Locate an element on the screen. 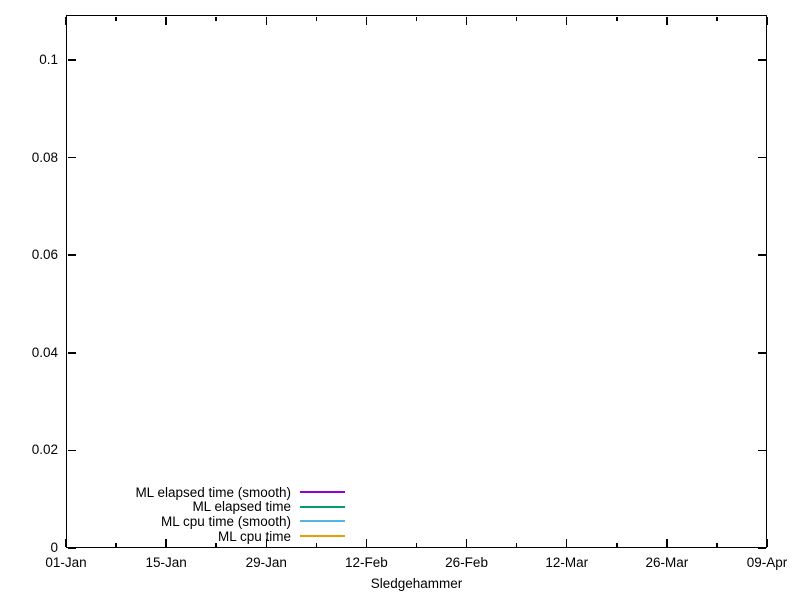  x-tick-label: 01-Jan is located at coordinates (66, 562).